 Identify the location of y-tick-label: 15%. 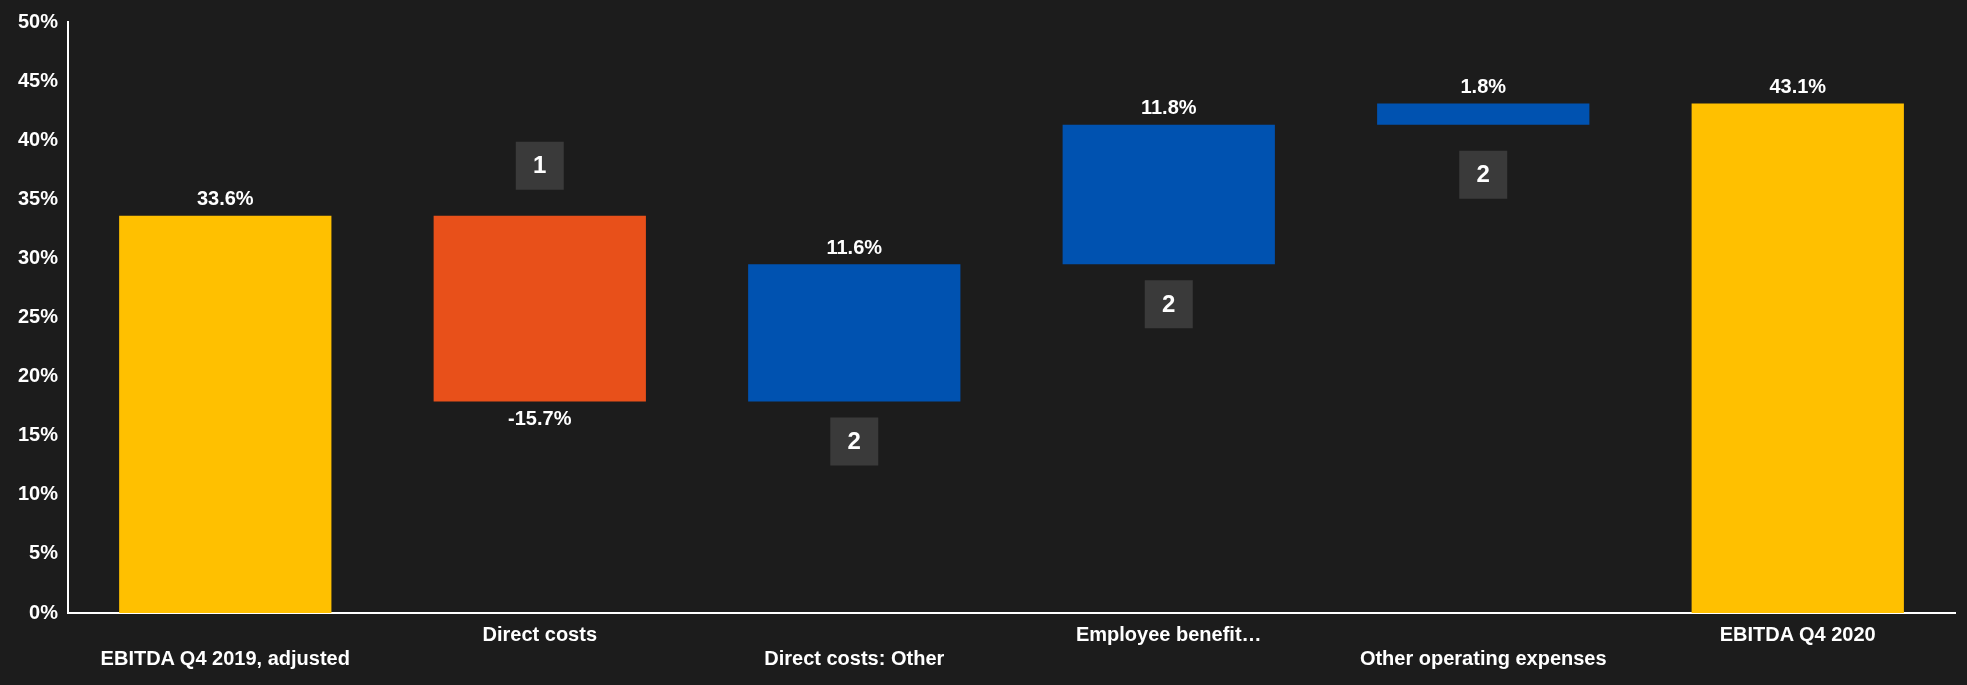
(38, 434).